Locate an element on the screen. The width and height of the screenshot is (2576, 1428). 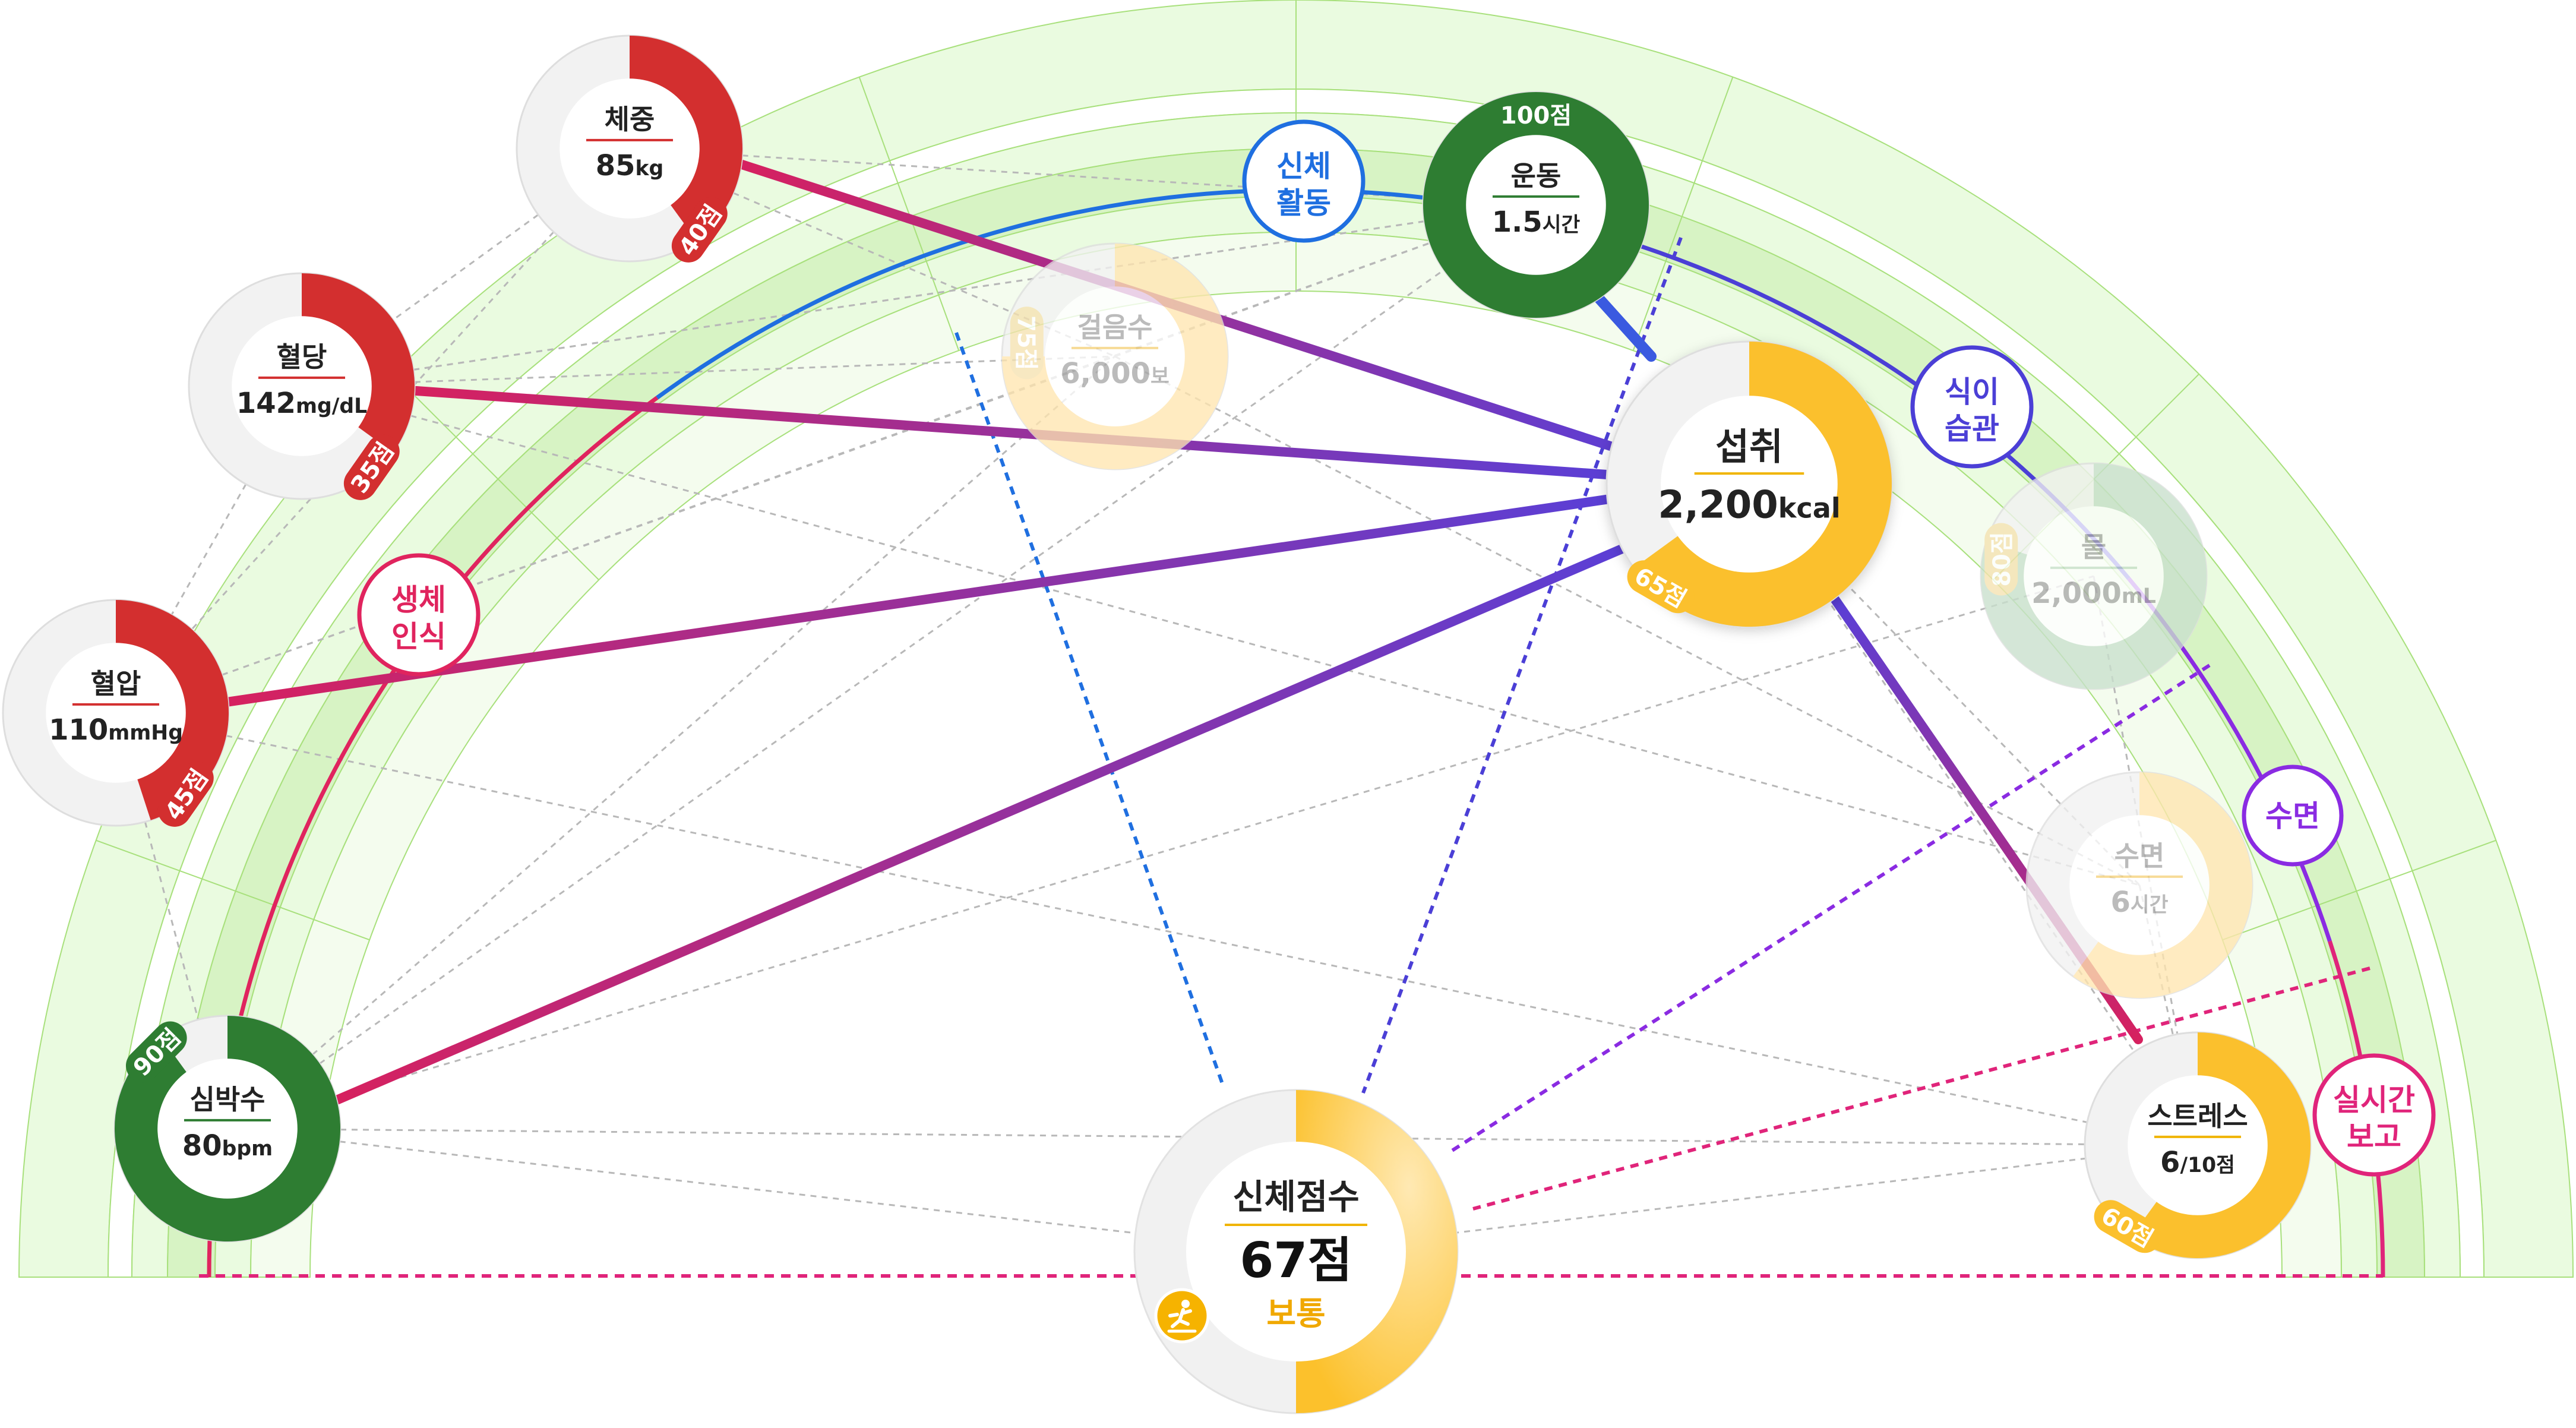
svg-text: 수면 is located at coordinates (2292, 816).